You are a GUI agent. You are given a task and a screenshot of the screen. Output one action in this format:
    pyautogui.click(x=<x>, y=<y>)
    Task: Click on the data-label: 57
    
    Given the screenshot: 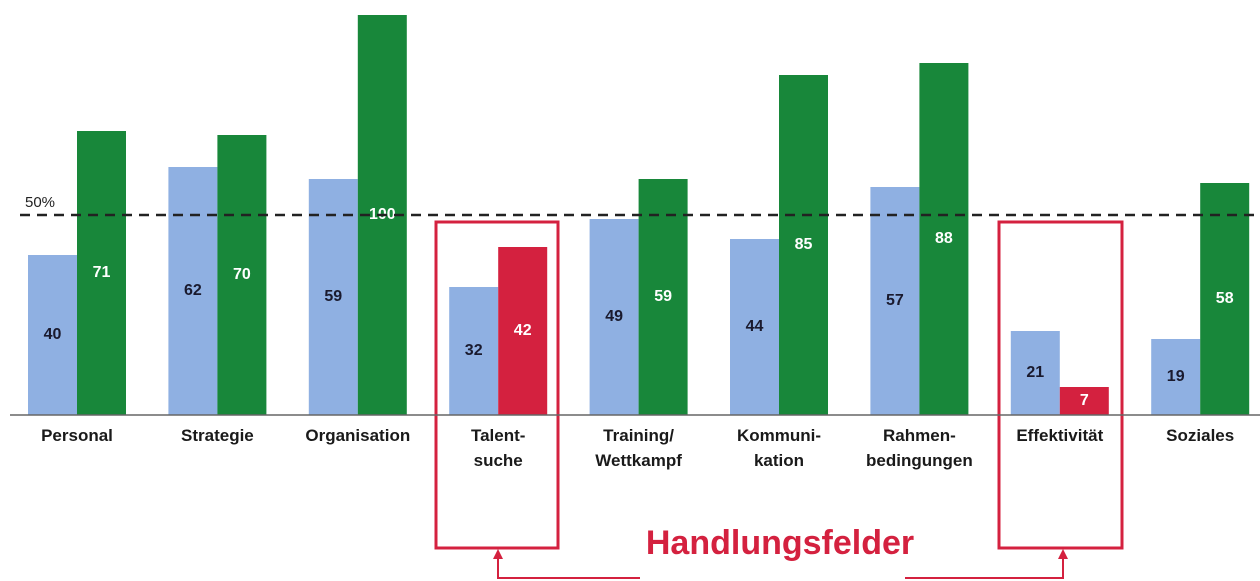 What is the action you would take?
    pyautogui.click(x=895, y=300)
    